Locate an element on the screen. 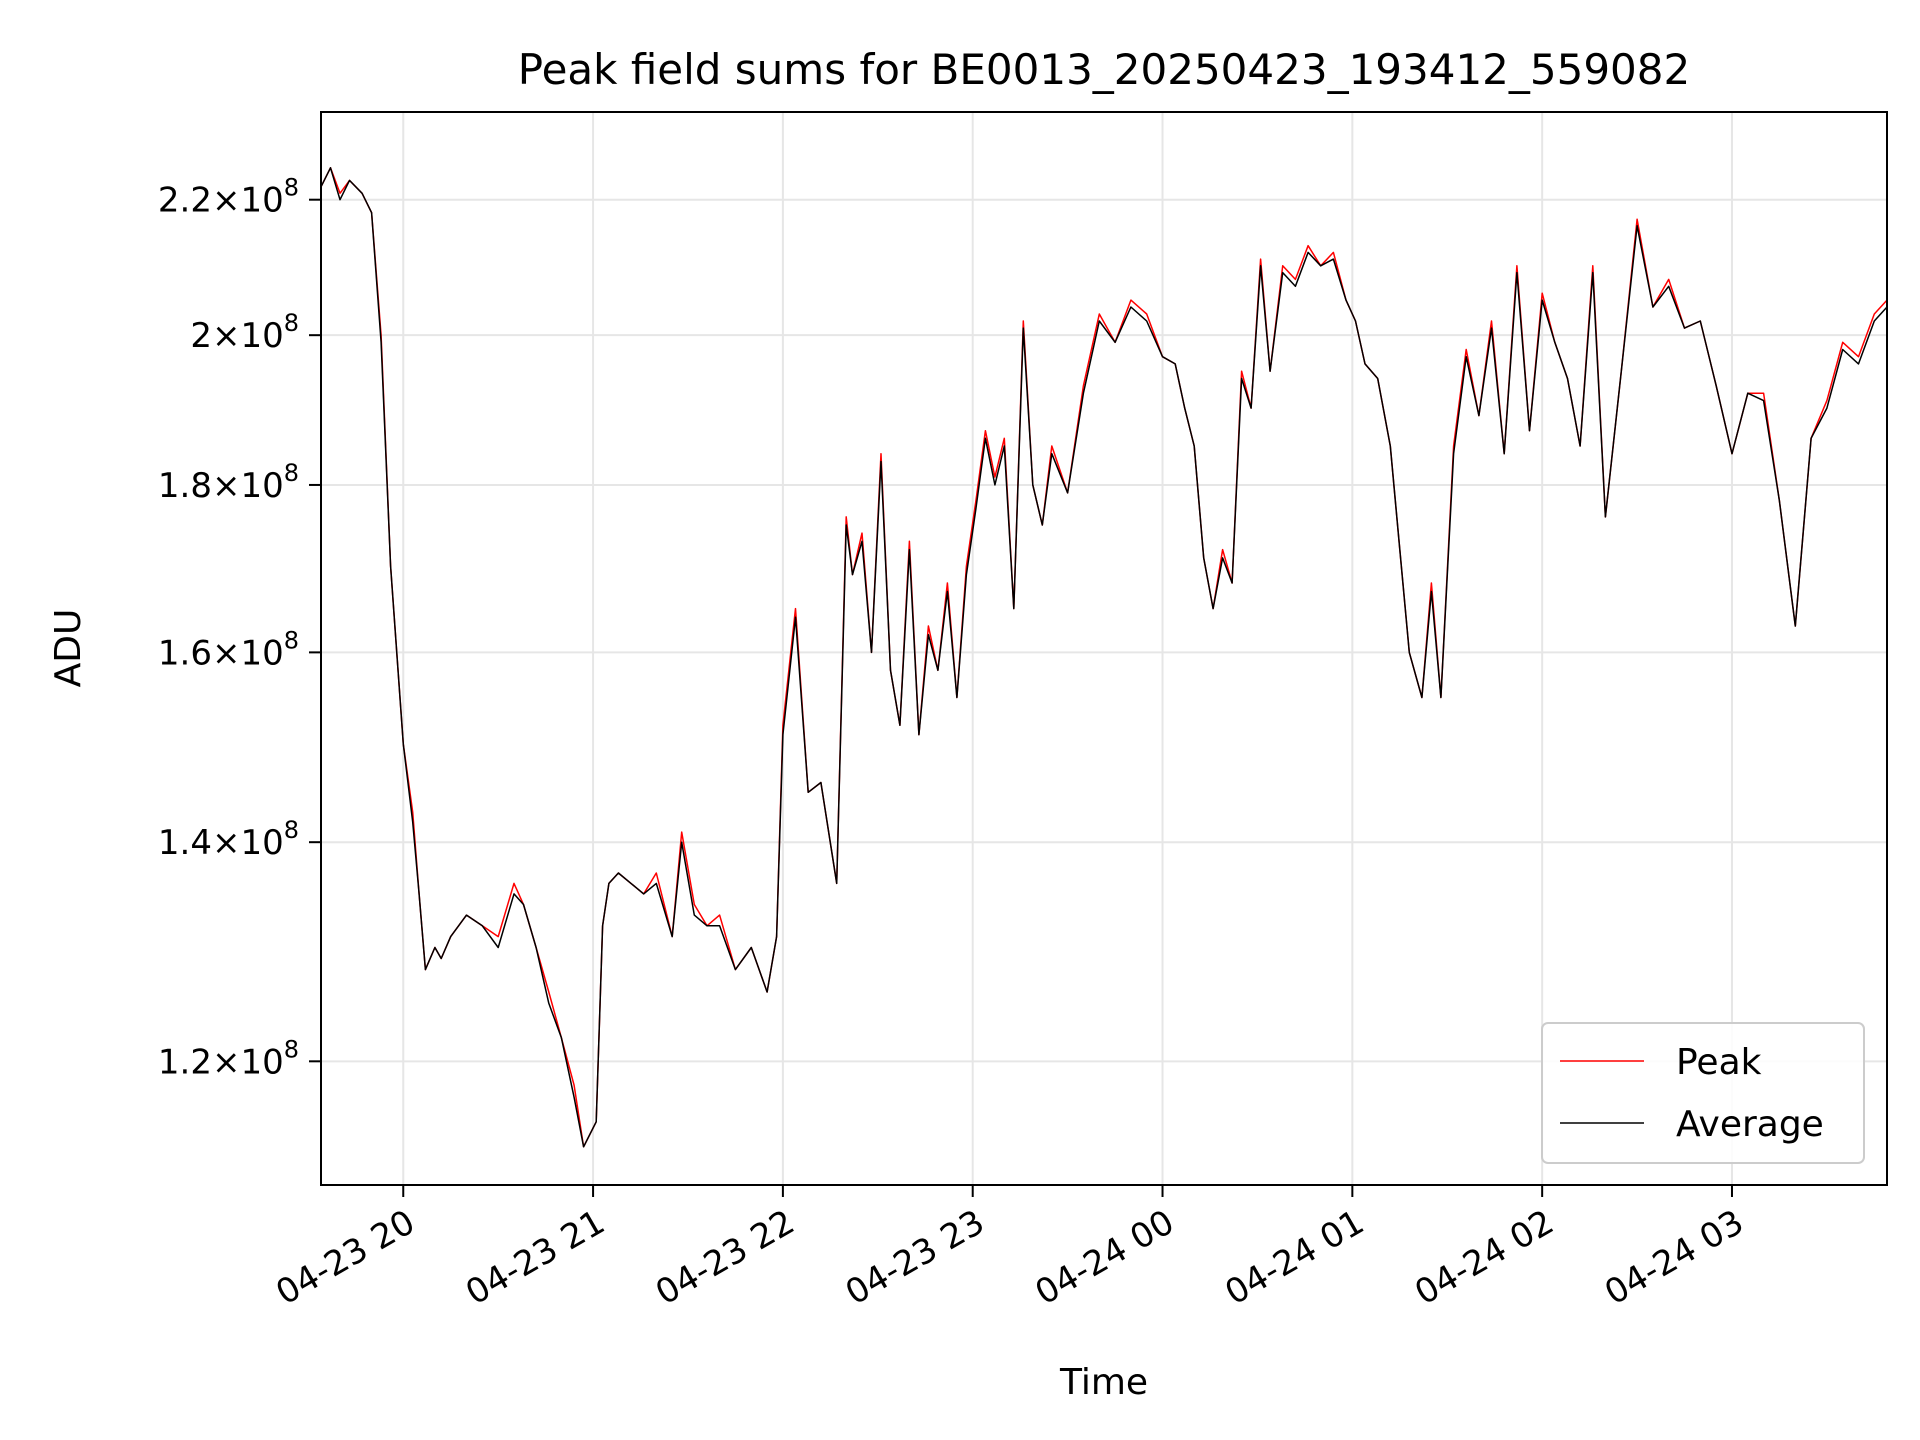 This screenshot has height=1440, width=1920. y-tick-label: 1.6×108 is located at coordinates (228, 649).